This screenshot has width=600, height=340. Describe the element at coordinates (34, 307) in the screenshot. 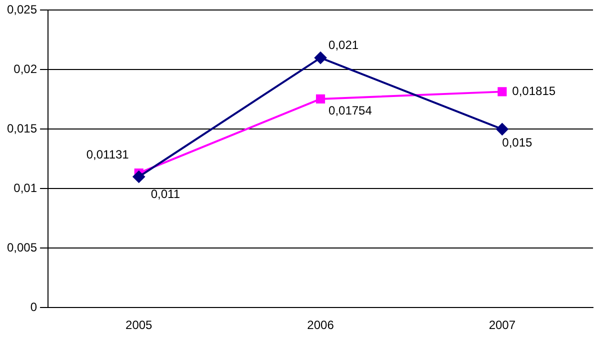

I see `y-tick-label: 0` at that location.